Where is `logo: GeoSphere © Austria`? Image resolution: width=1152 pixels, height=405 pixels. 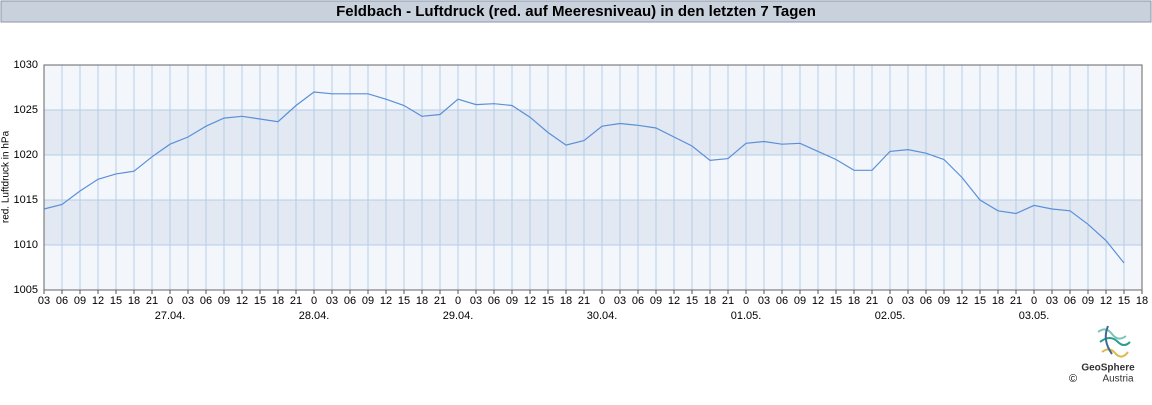
logo: GeoSphere © Austria is located at coordinates (1102, 355).